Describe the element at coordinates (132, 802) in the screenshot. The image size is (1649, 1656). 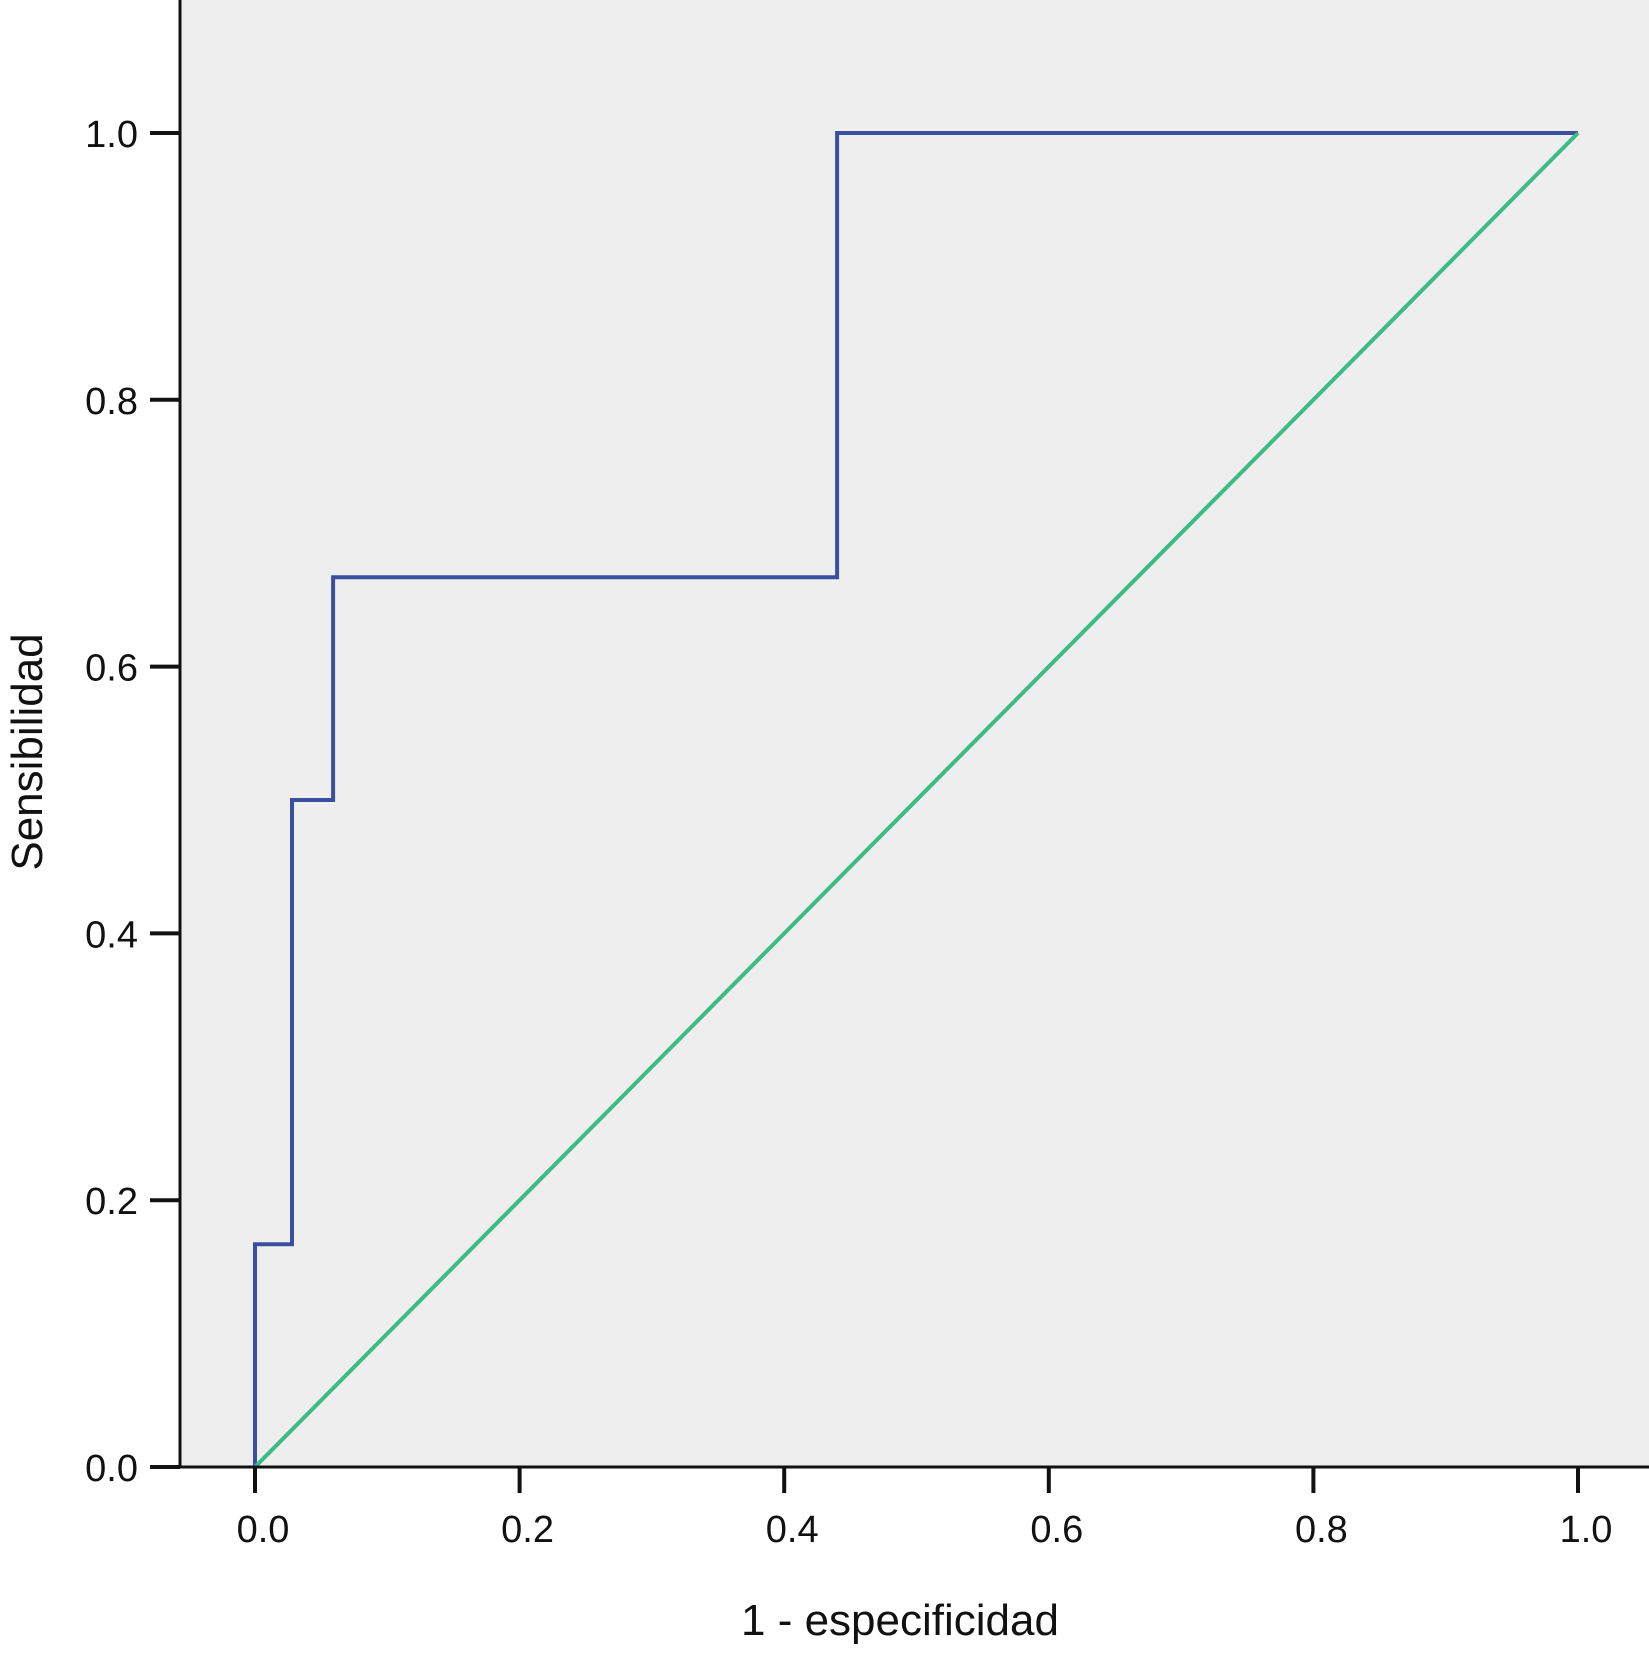
I see `y-ticks: 0.0 0.2 0.4 0.6 0.8 1.0` at that location.